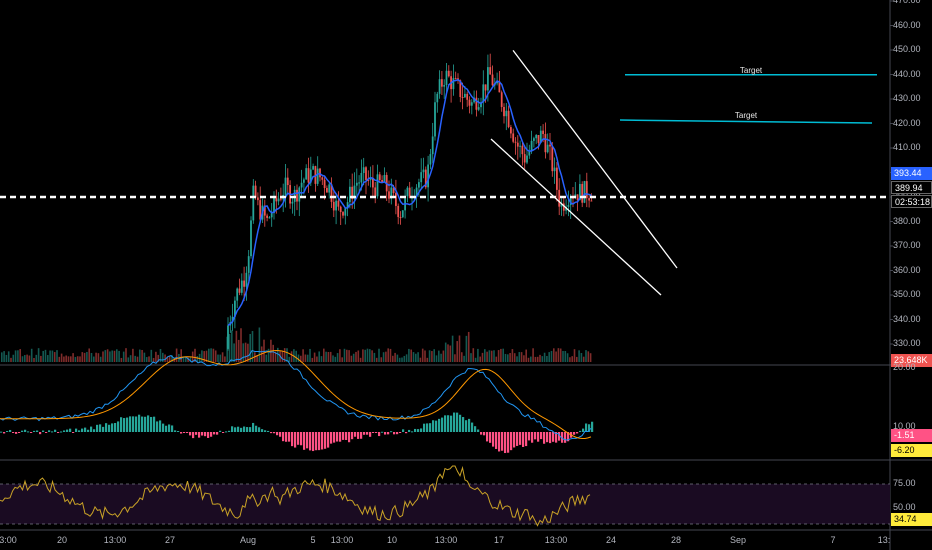 This screenshot has height=550, width=932. I want to click on time-tick: 10, so click(392, 540).